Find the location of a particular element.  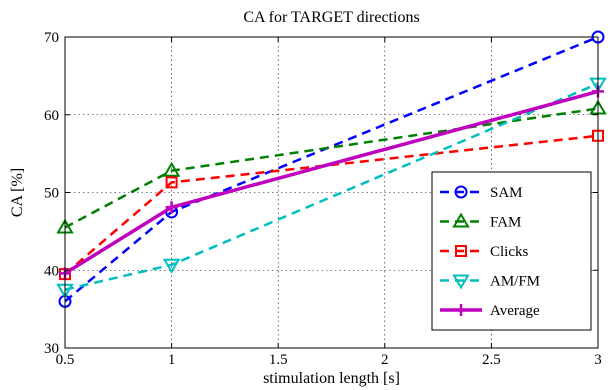

legend-label: AM/FM is located at coordinates (515, 282).